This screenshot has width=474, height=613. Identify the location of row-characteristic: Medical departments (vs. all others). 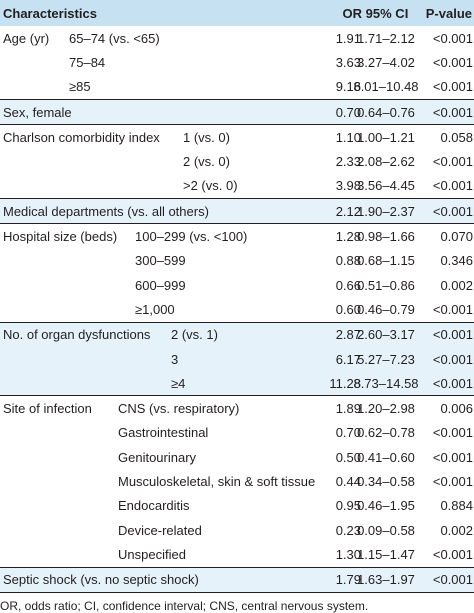
(106, 211).